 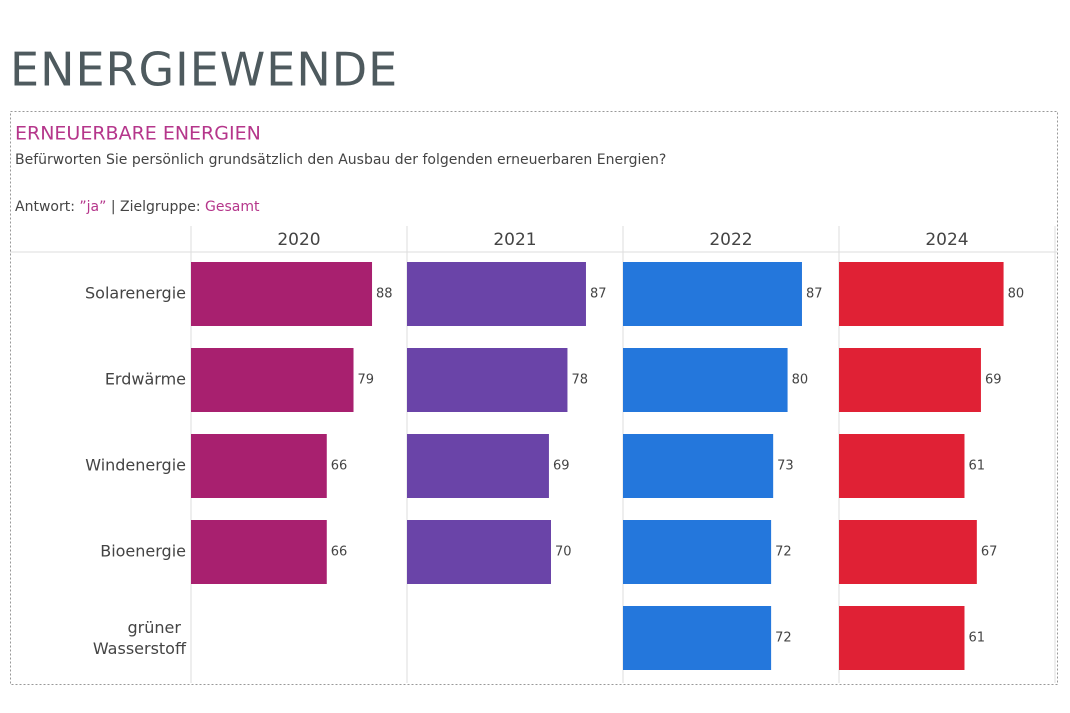 What do you see at coordinates (92, 207) in the screenshot?
I see `filter-value: ”ja”` at bounding box center [92, 207].